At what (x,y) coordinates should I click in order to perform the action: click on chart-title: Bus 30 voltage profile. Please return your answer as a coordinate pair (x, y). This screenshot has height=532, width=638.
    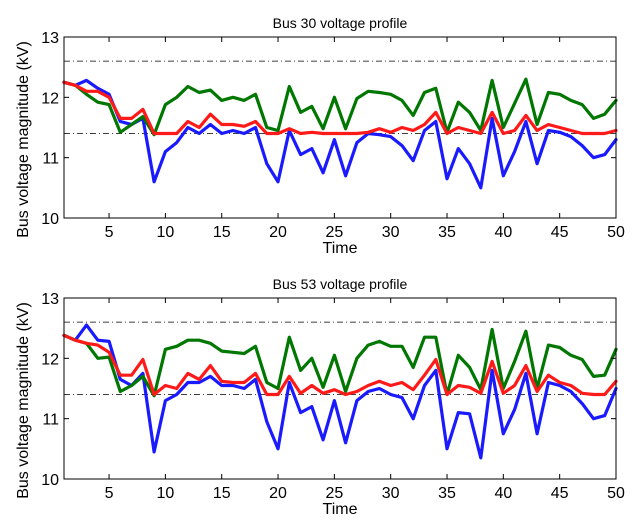
    Looking at the image, I should click on (340, 23).